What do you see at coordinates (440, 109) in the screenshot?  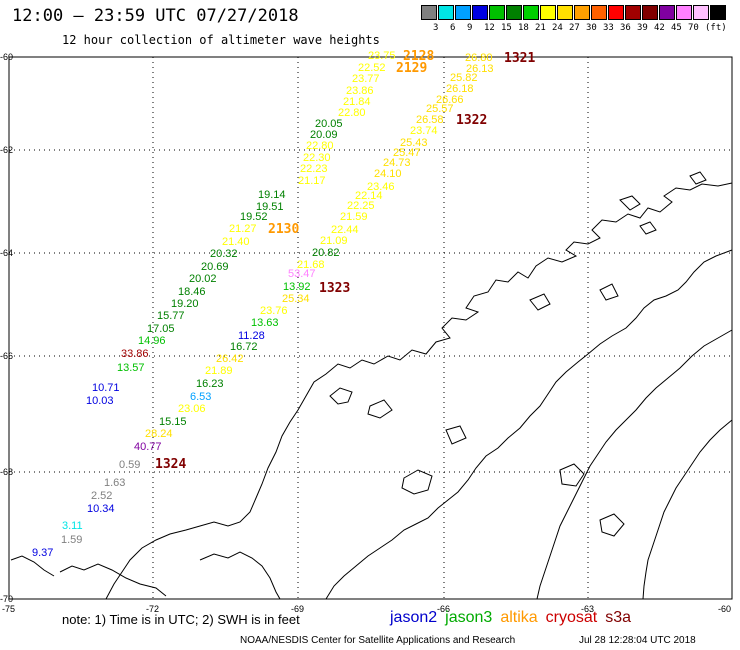 I see `wave-height-label: 25.57` at bounding box center [440, 109].